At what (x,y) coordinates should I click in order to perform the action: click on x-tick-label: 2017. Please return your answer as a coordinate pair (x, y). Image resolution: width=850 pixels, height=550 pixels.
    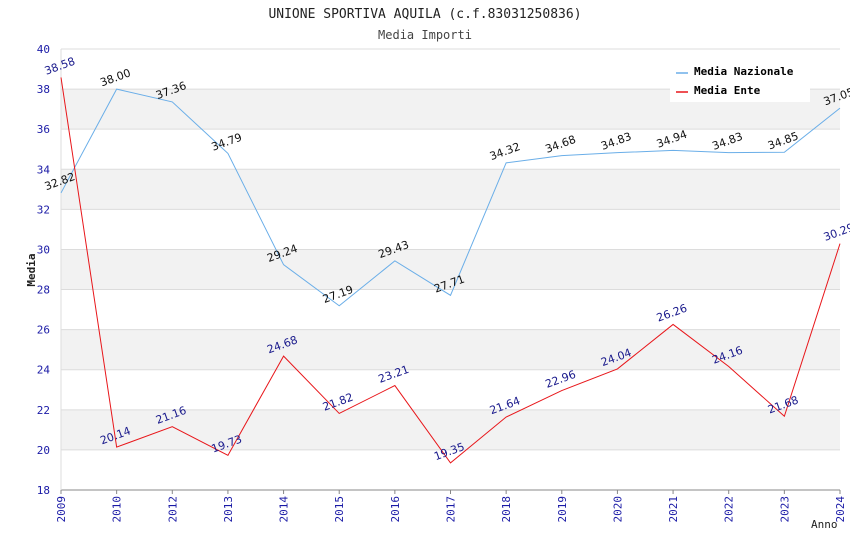
    Looking at the image, I should click on (451, 509).